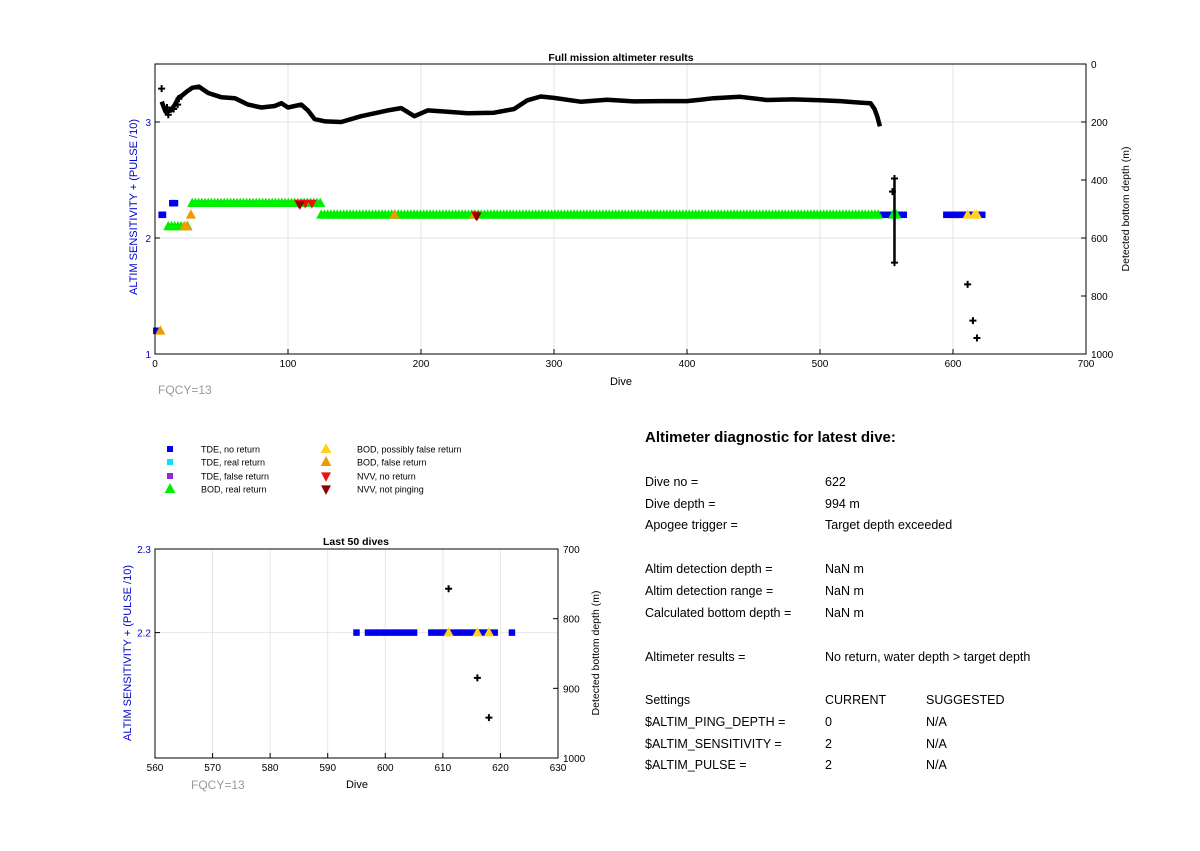  Describe the element at coordinates (477, 217) in the screenshot. I see `nvv-not-pinging-marker` at that location.